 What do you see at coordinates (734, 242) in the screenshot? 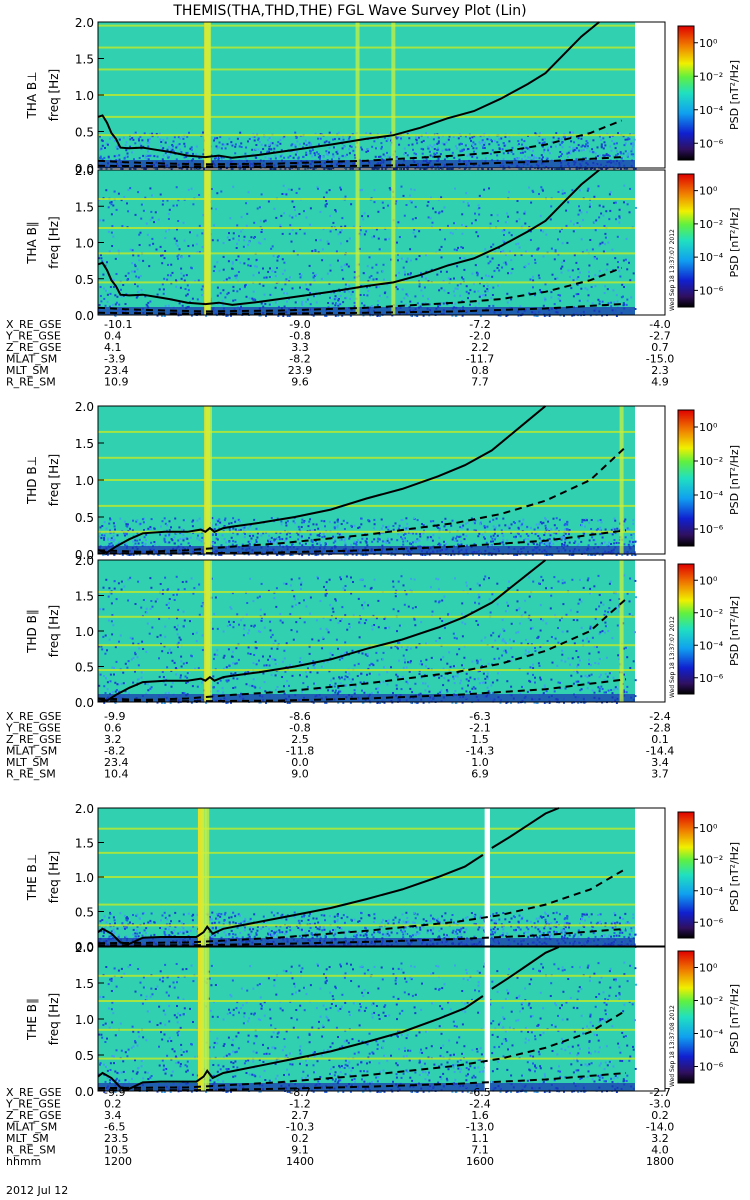
I see `colorbar-label: PSD [nT²/Hz]` at bounding box center [734, 242].